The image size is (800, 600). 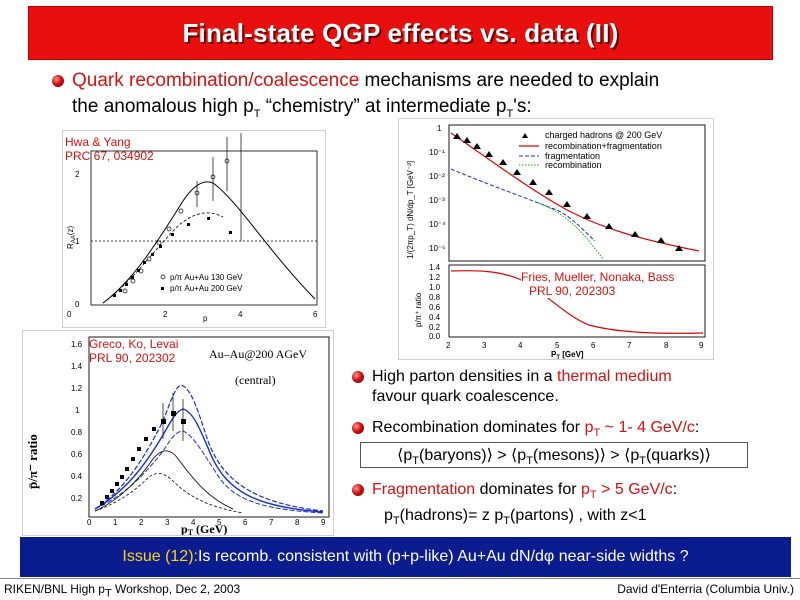 I want to click on fries-xtick-3: 3, so click(x=484, y=345).